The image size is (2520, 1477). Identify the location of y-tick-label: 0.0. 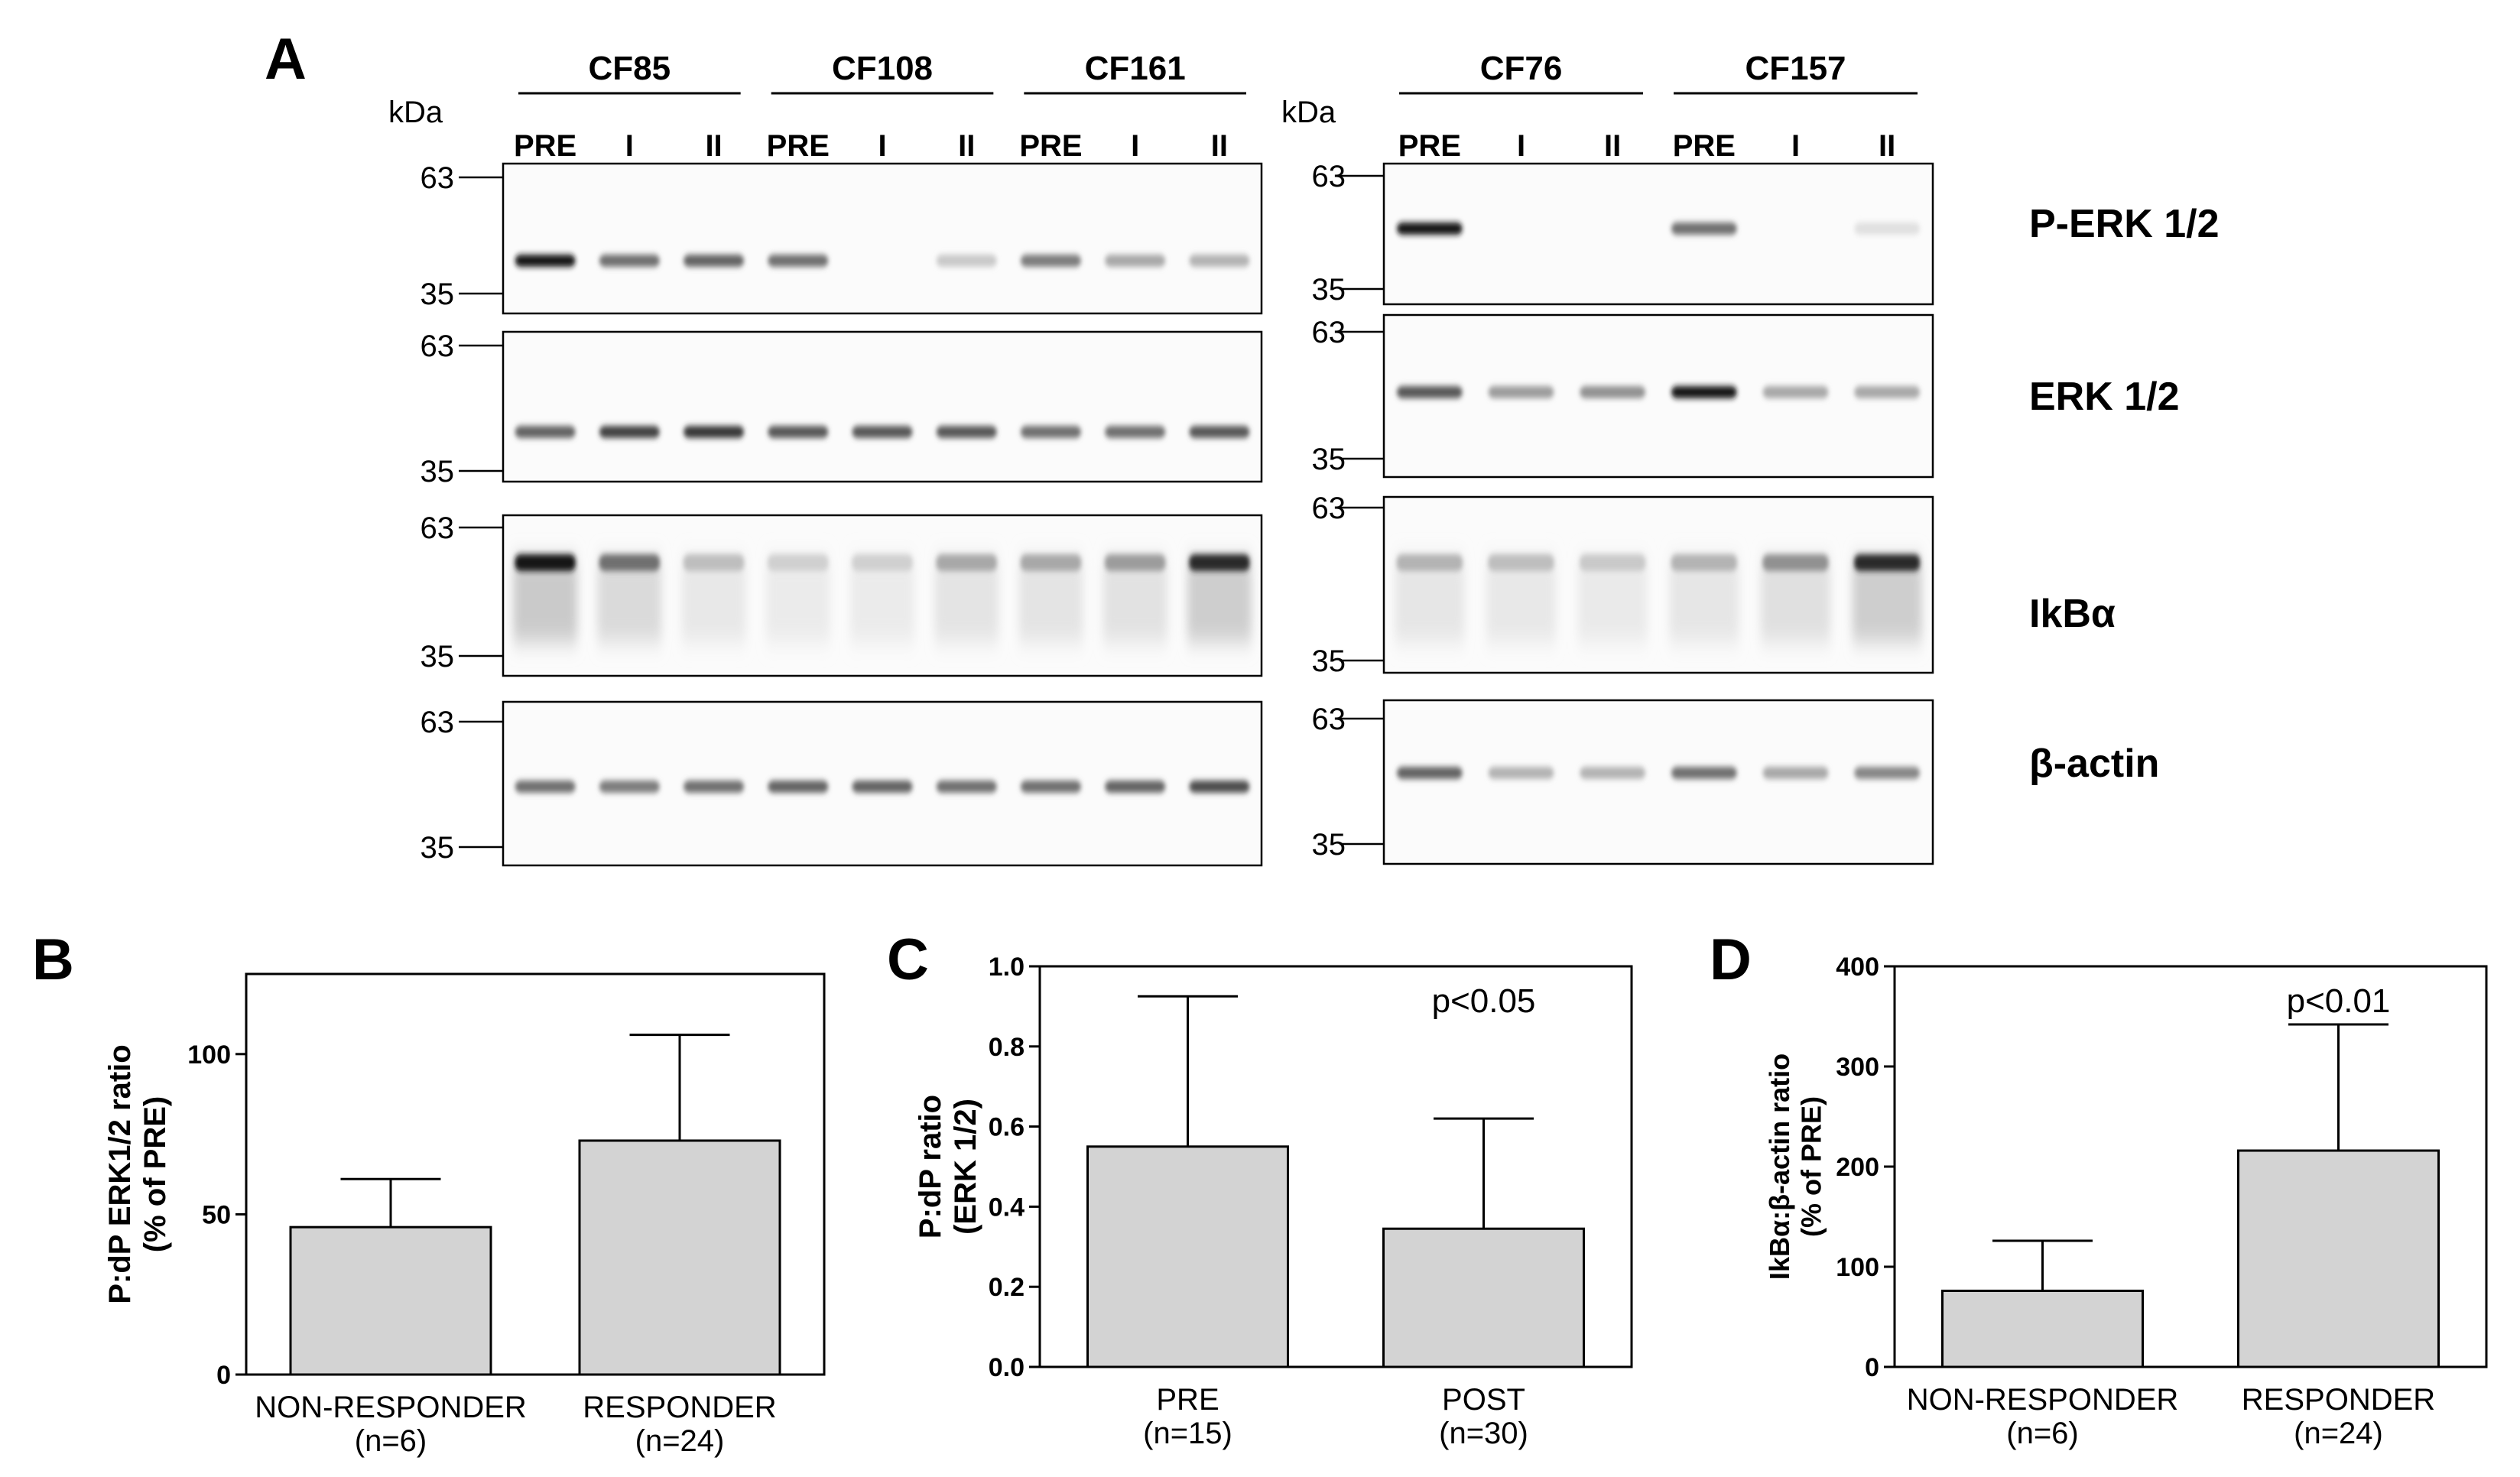
(1007, 1367).